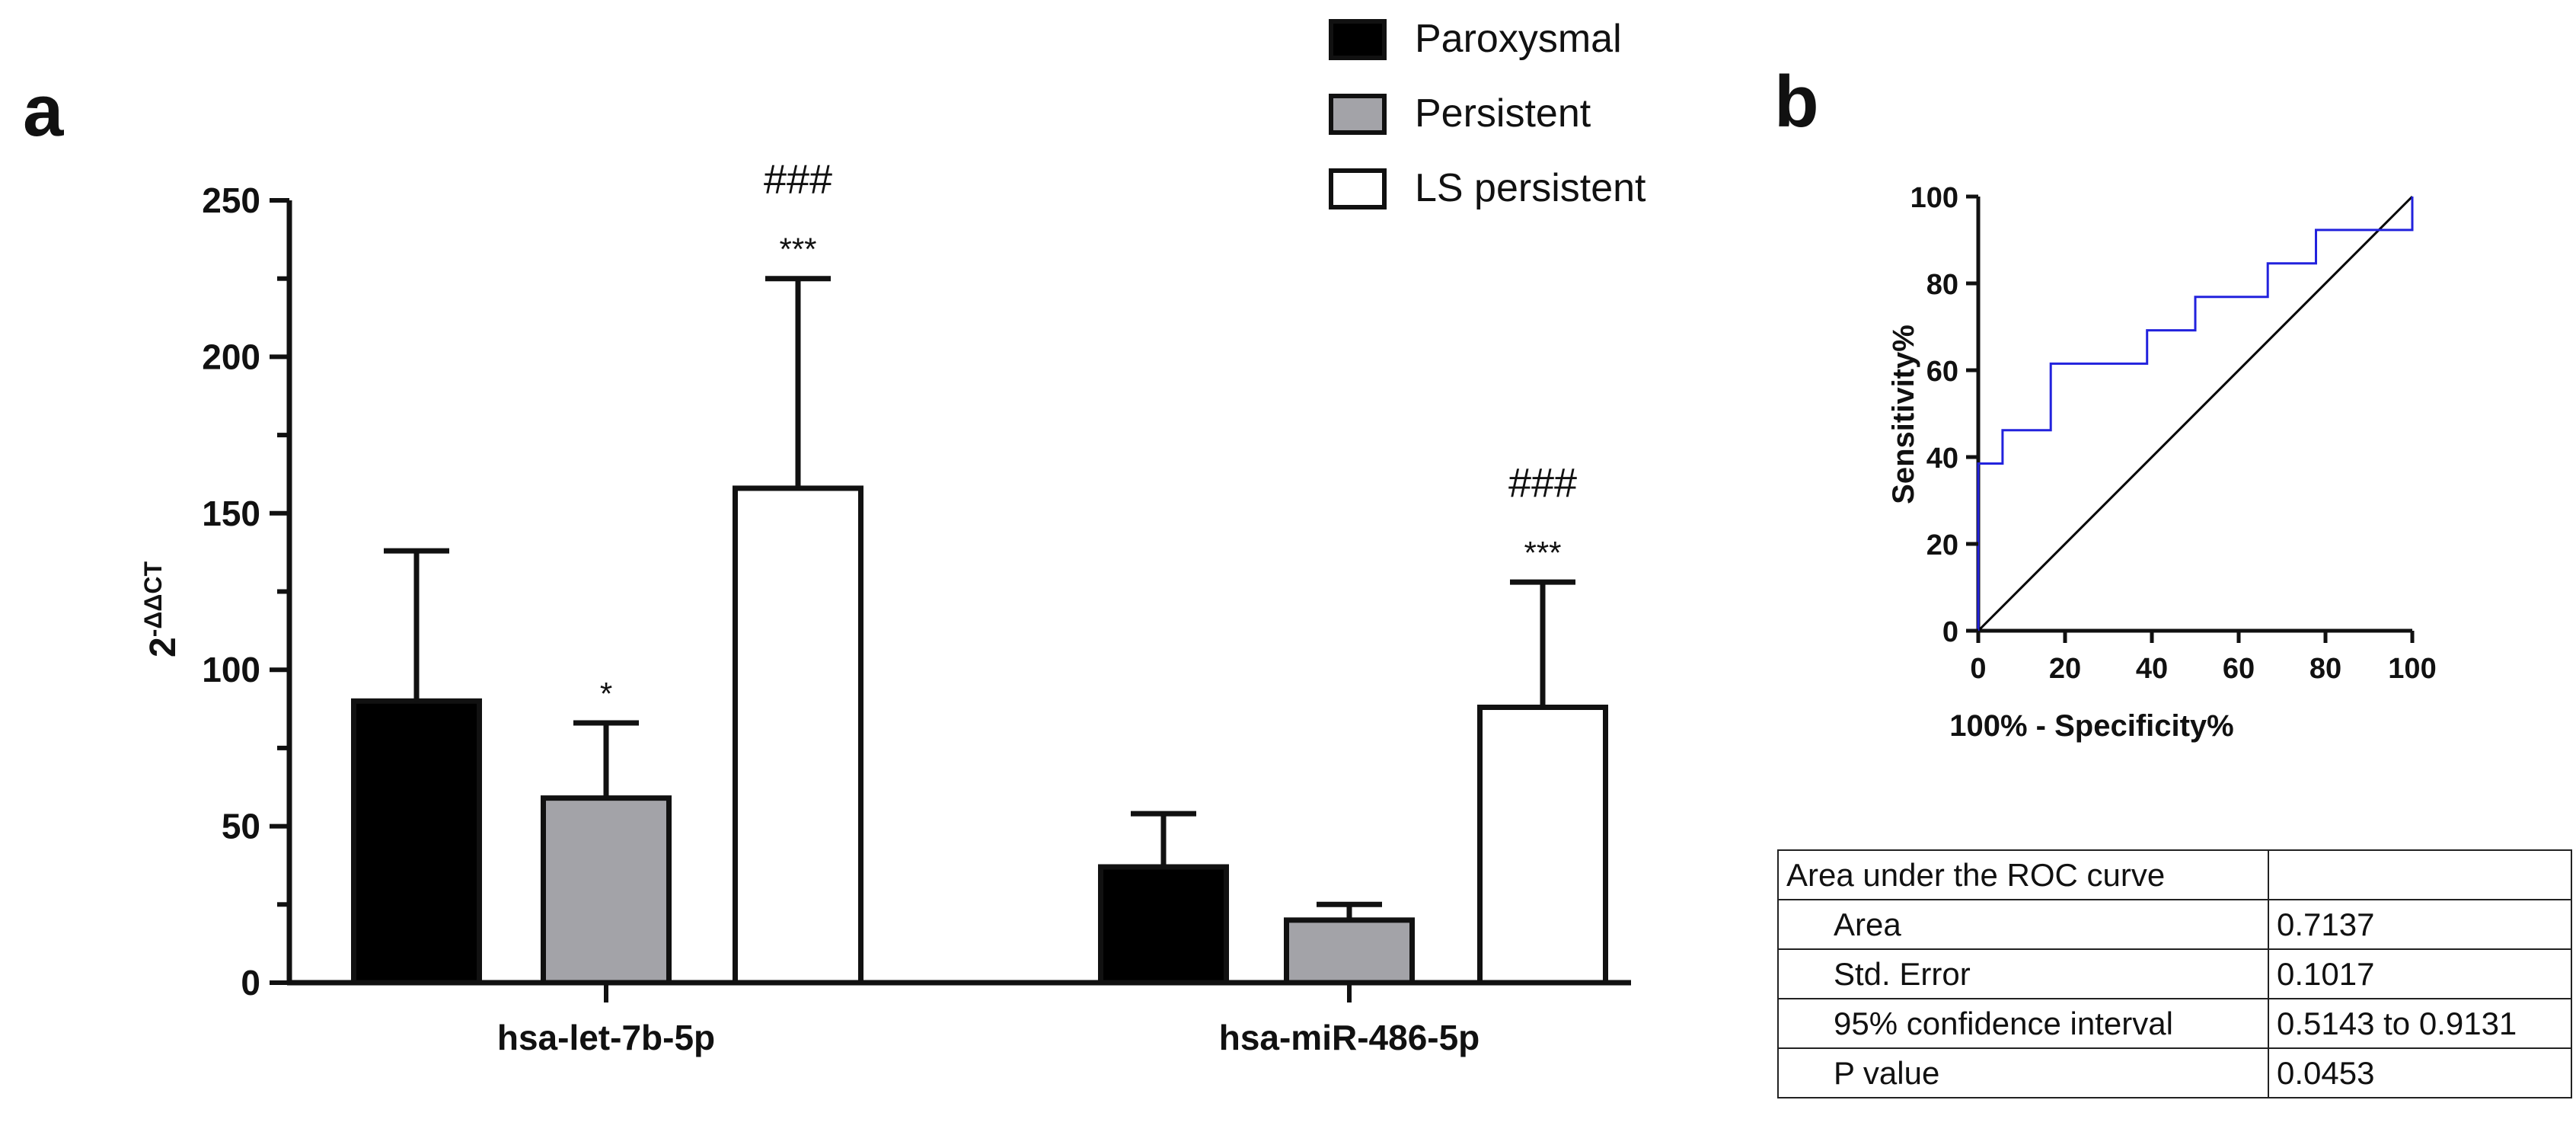 The image size is (2576, 1132). What do you see at coordinates (2023, 1072) in the screenshot?
I see `roc-table-label: P value` at bounding box center [2023, 1072].